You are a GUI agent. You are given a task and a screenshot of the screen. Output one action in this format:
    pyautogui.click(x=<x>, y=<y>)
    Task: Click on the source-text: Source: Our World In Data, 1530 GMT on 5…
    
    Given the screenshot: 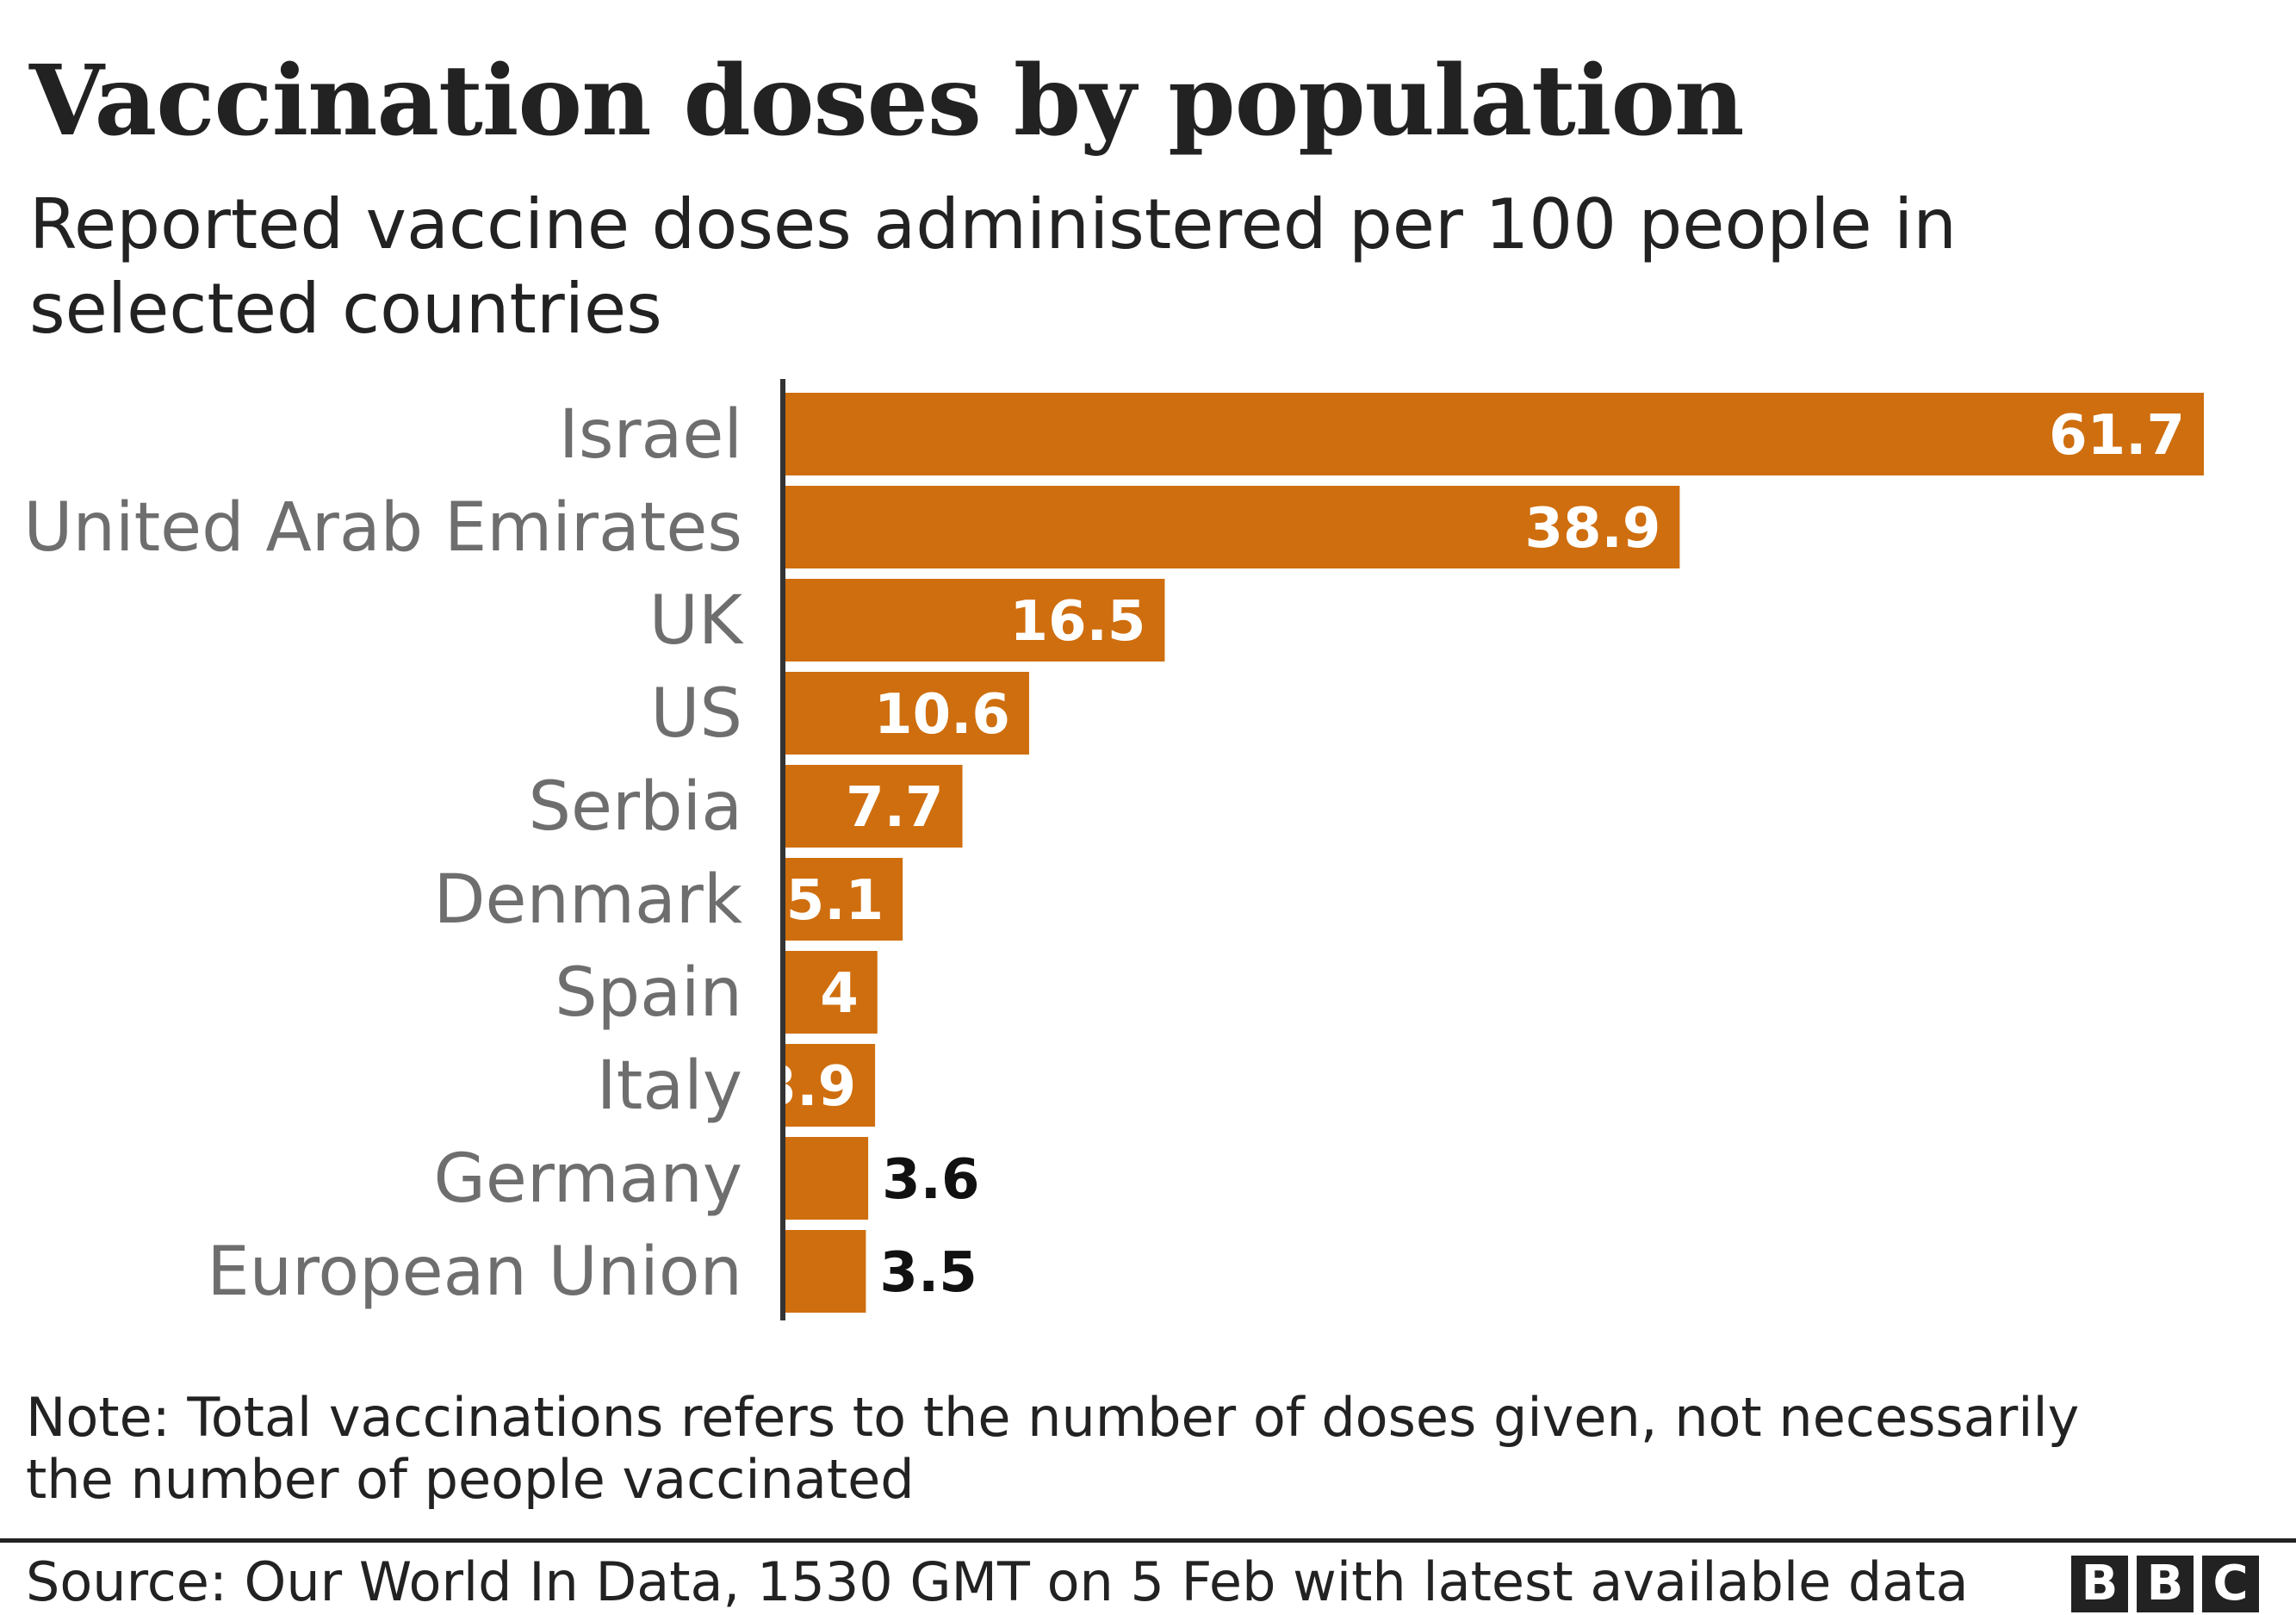 What is the action you would take?
    pyautogui.click(x=997, y=1582)
    